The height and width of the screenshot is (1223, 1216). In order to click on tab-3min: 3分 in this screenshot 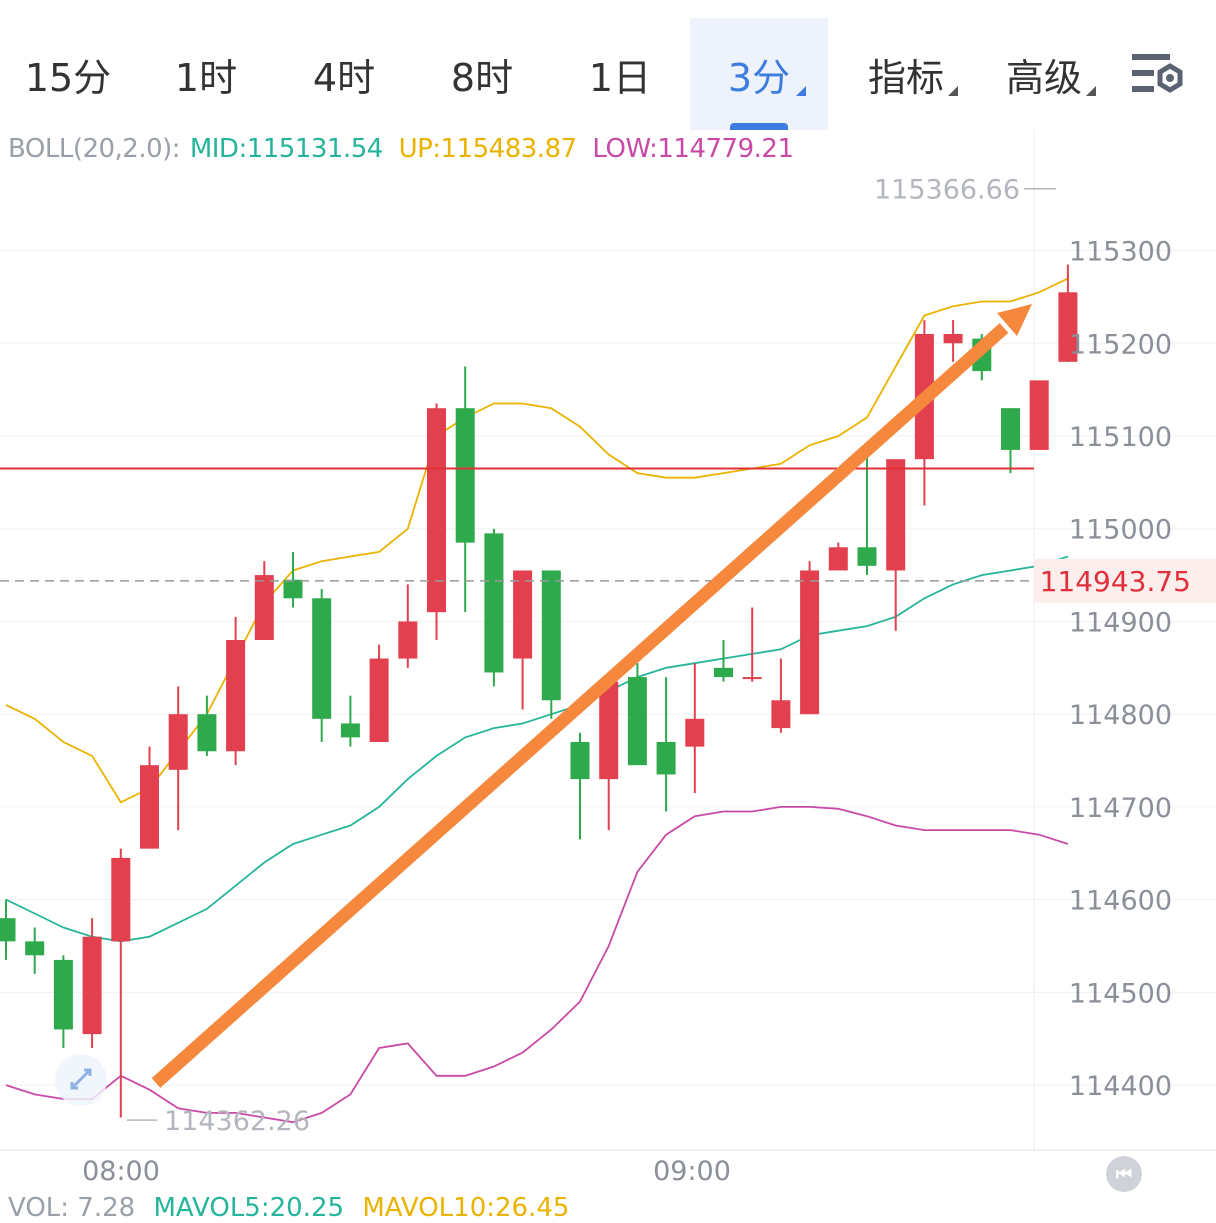, I will do `click(759, 74)`.